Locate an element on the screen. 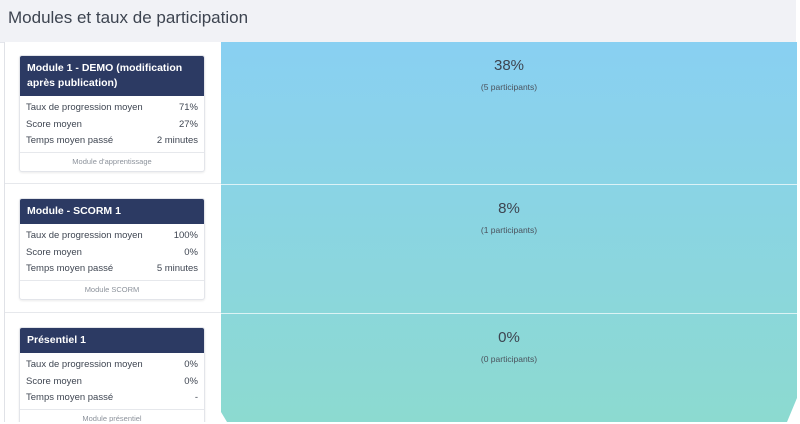 This screenshot has width=800, height=424. stat-progress: Taux de progression moyen 100% is located at coordinates (112, 236).